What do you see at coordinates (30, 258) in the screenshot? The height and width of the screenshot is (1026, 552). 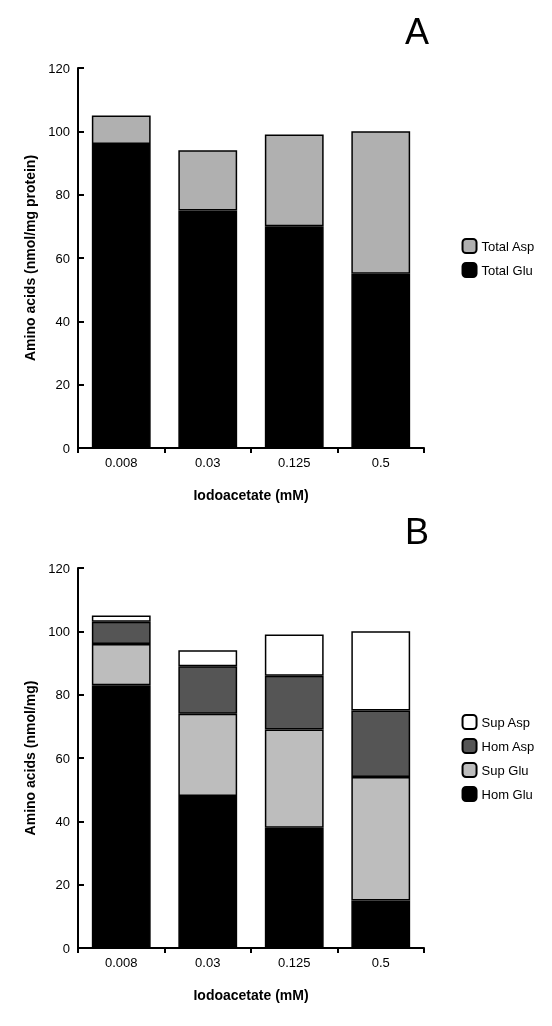 I see `y-axis-title: Amino acids (nmol/mg protein)` at bounding box center [30, 258].